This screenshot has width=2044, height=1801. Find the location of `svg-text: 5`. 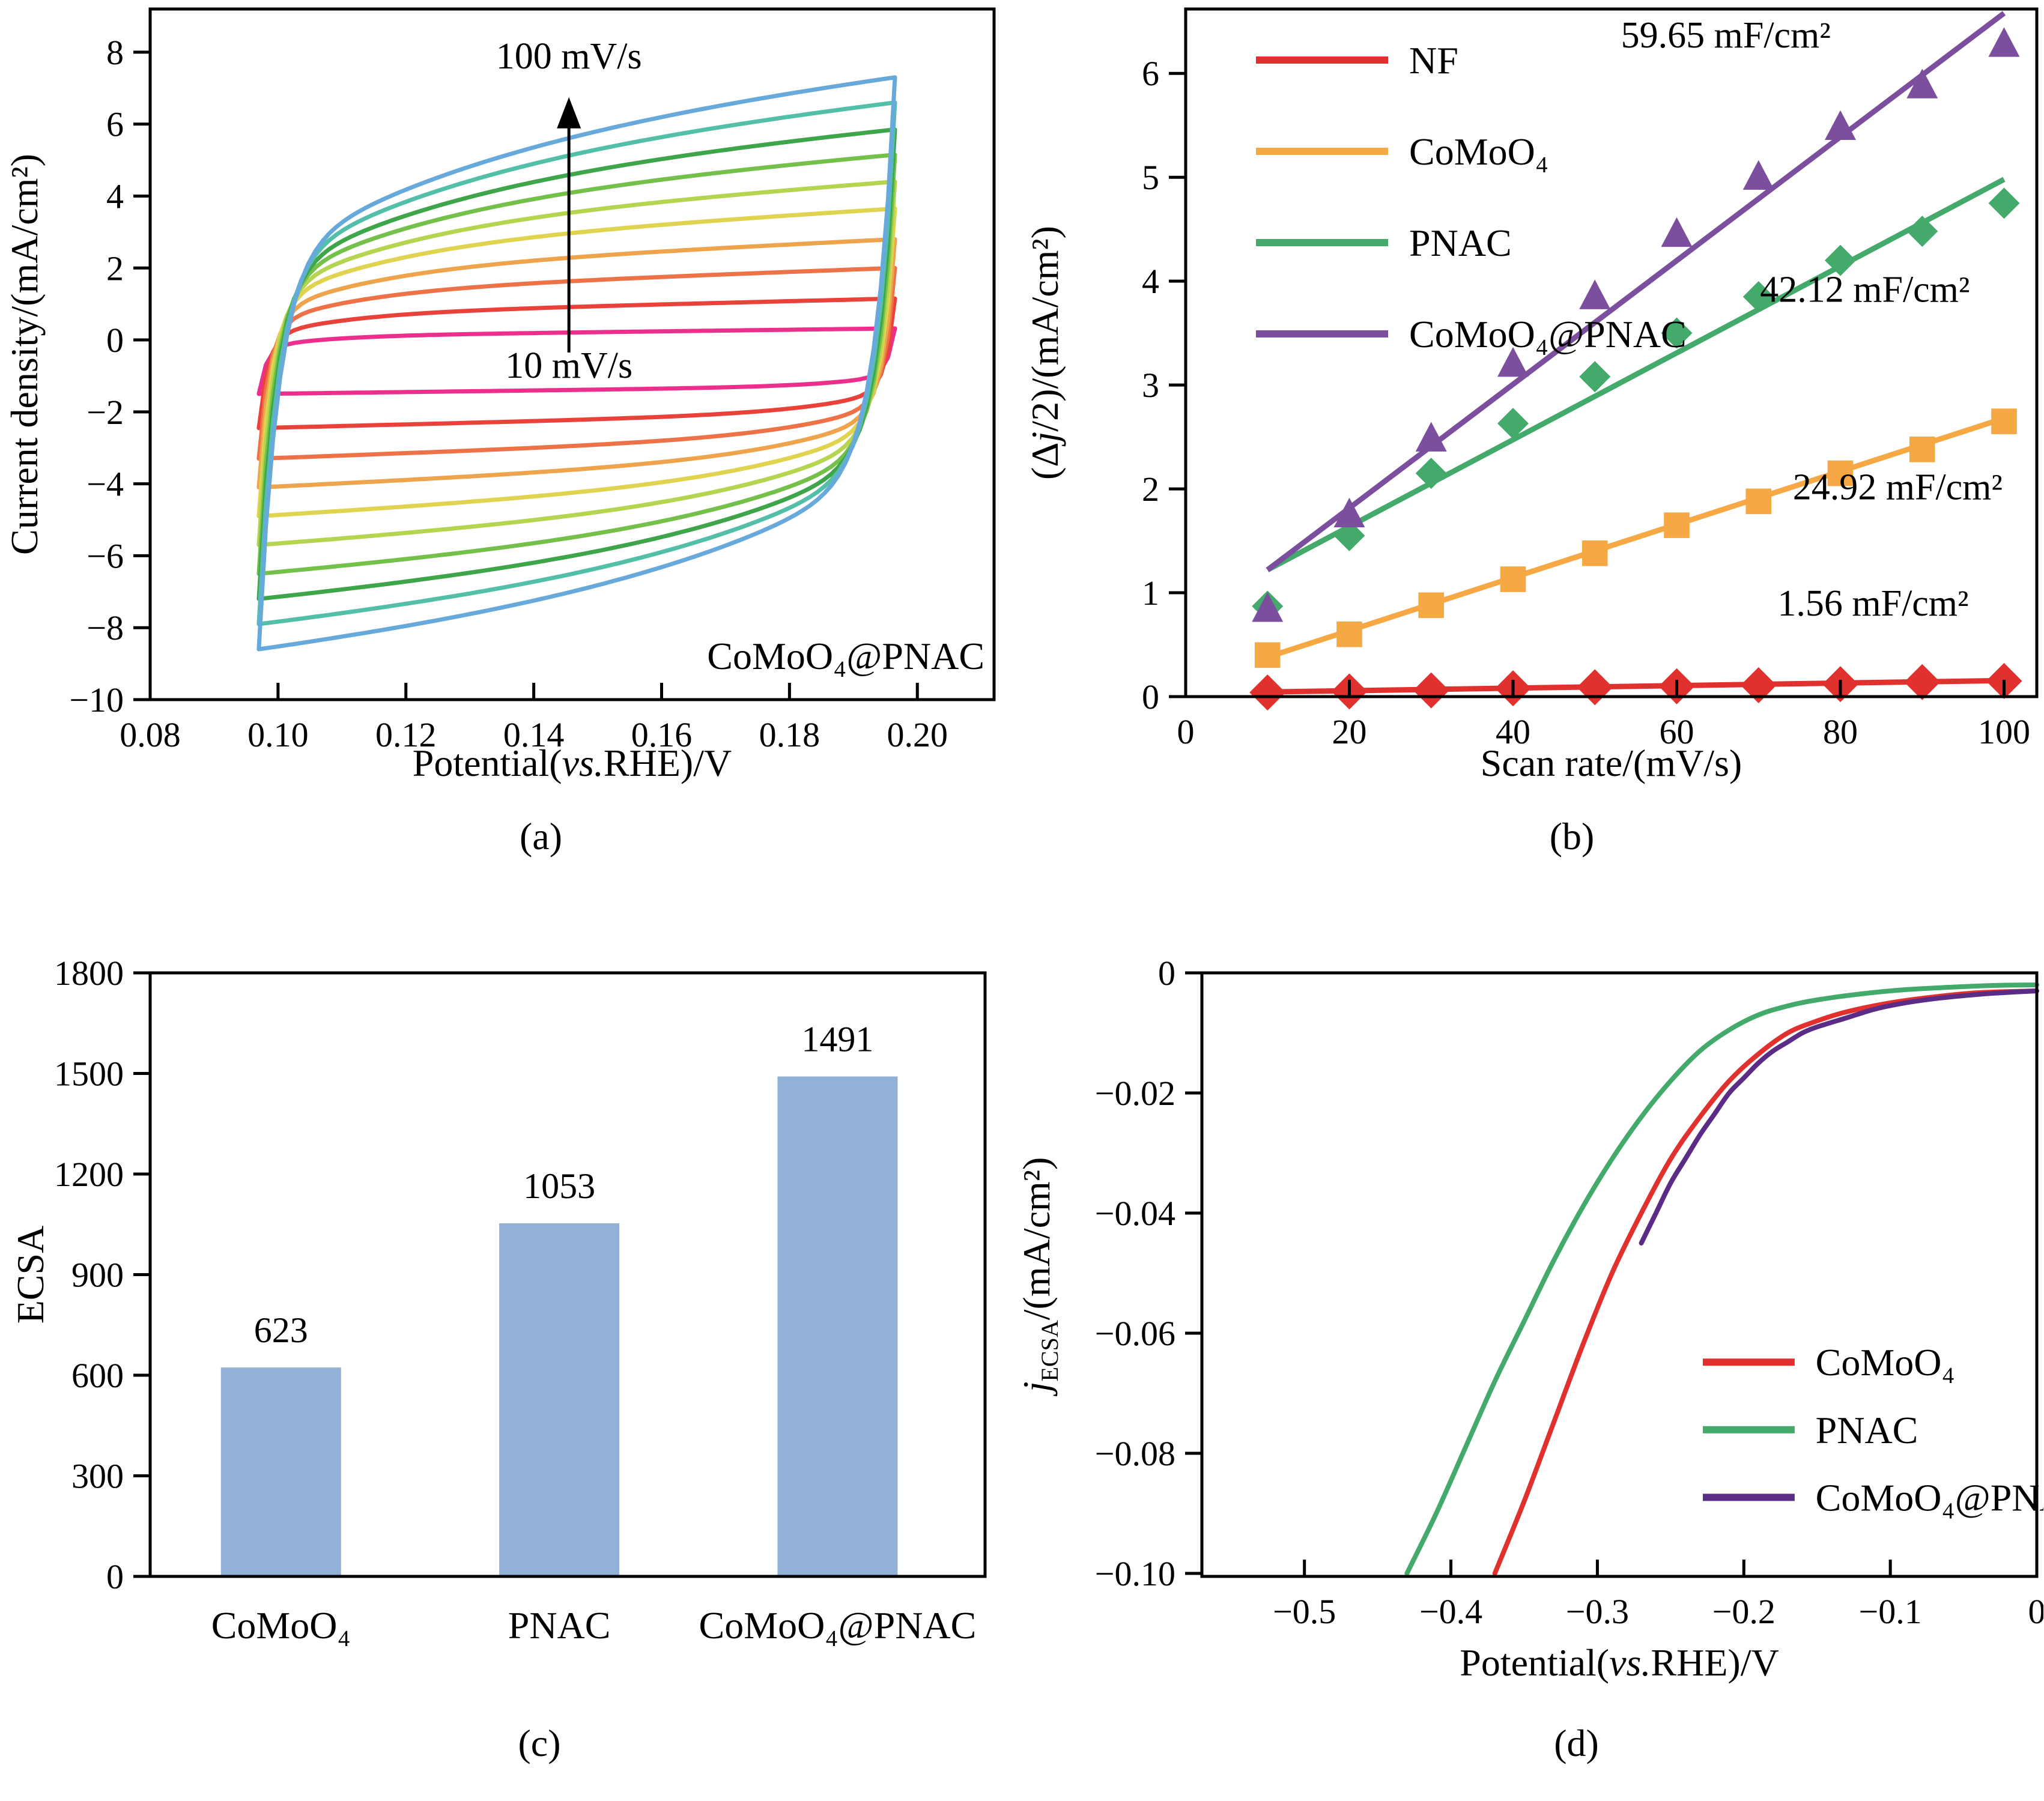

svg-text: 5 is located at coordinates (1151, 177).